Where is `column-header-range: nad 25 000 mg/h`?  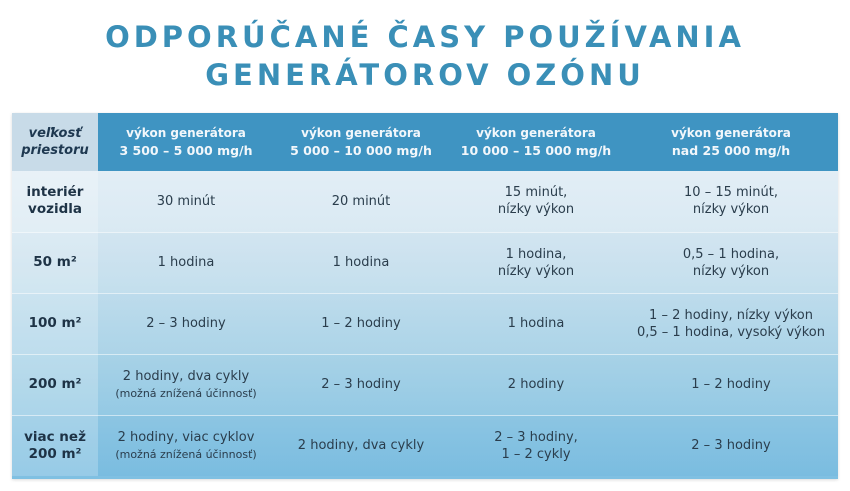 column-header-range: nad 25 000 mg/h is located at coordinates (731, 150).